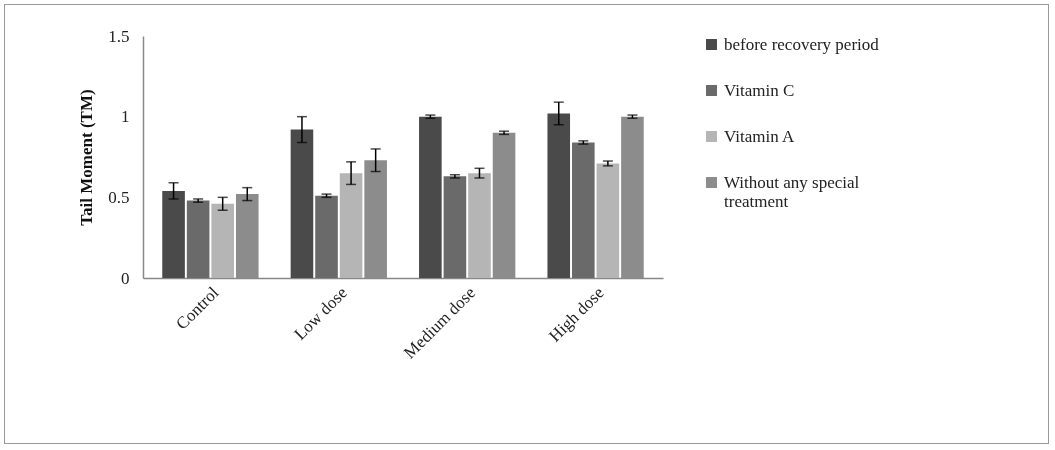 The image size is (1055, 450). Describe the element at coordinates (119, 197) in the screenshot. I see `y-tick-label: 0.5` at that location.